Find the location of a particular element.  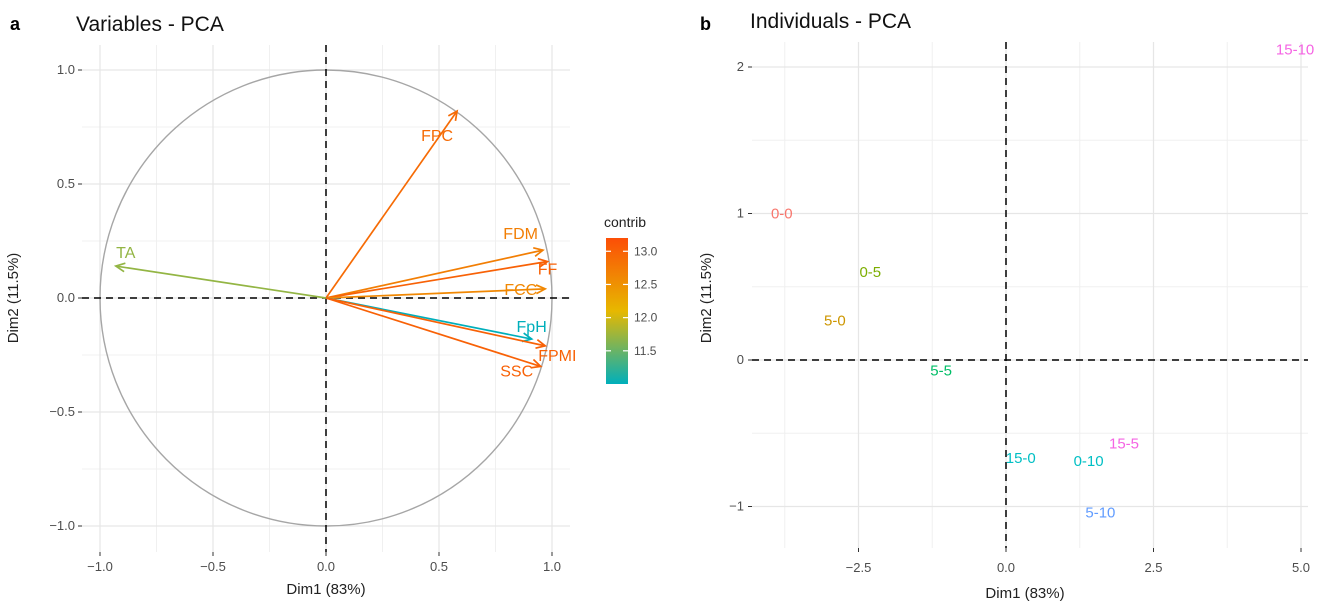

individual-label-0-0: 0-0 is located at coordinates (782, 214).